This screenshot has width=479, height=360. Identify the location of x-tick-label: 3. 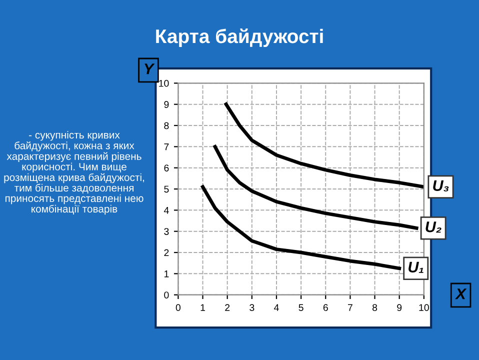
(252, 308).